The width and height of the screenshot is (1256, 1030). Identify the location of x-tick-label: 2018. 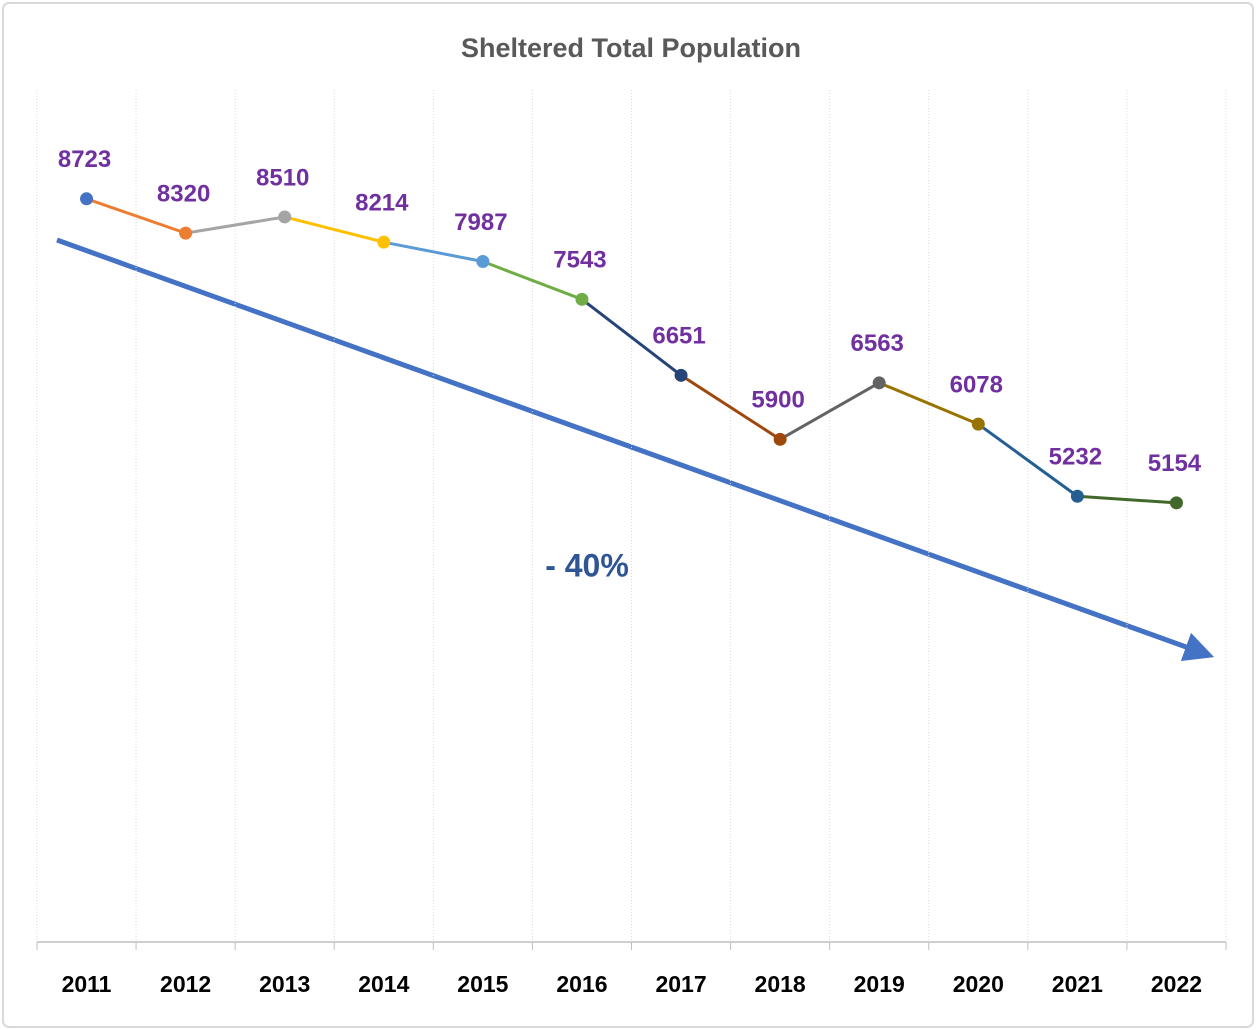
(780, 984).